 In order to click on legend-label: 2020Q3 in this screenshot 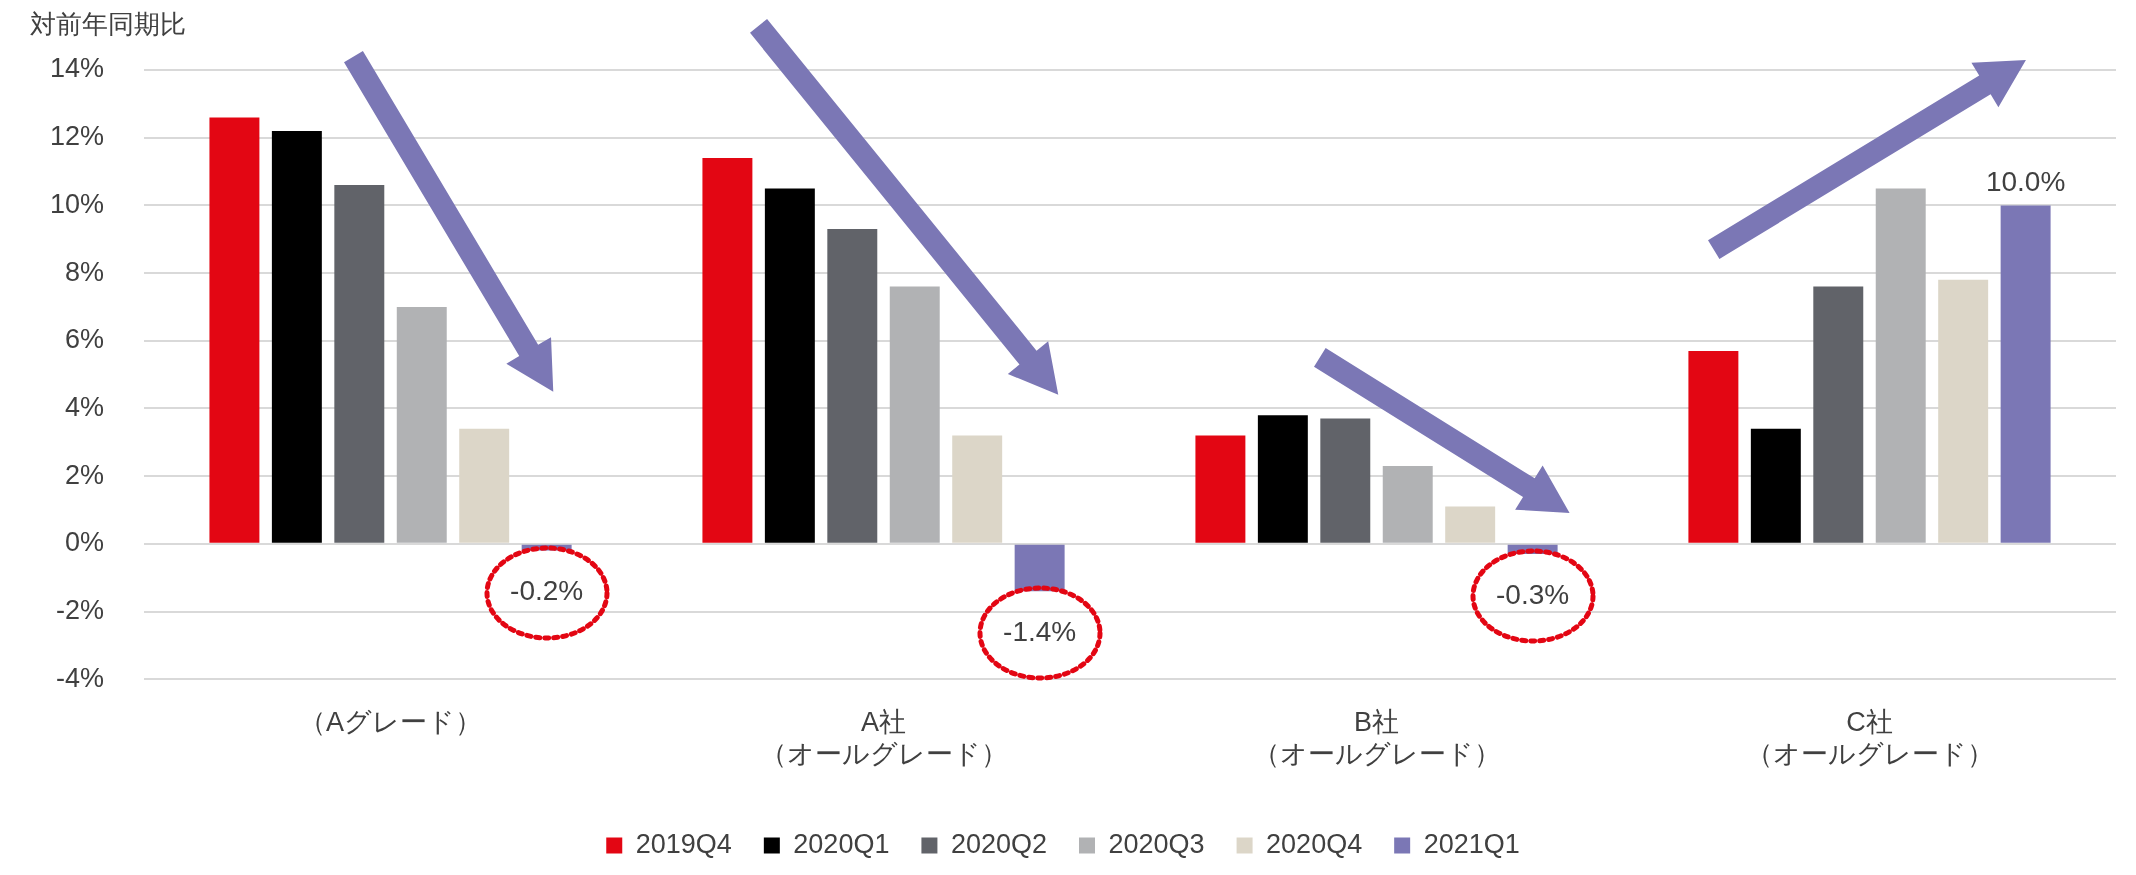, I will do `click(1156, 843)`.